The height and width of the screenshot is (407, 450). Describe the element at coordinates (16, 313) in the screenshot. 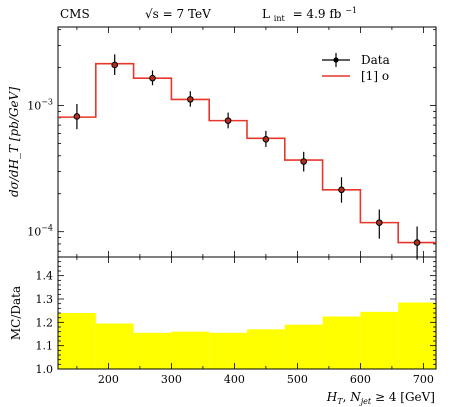

I see `ratio-y-axis-label: MC/Data` at that location.